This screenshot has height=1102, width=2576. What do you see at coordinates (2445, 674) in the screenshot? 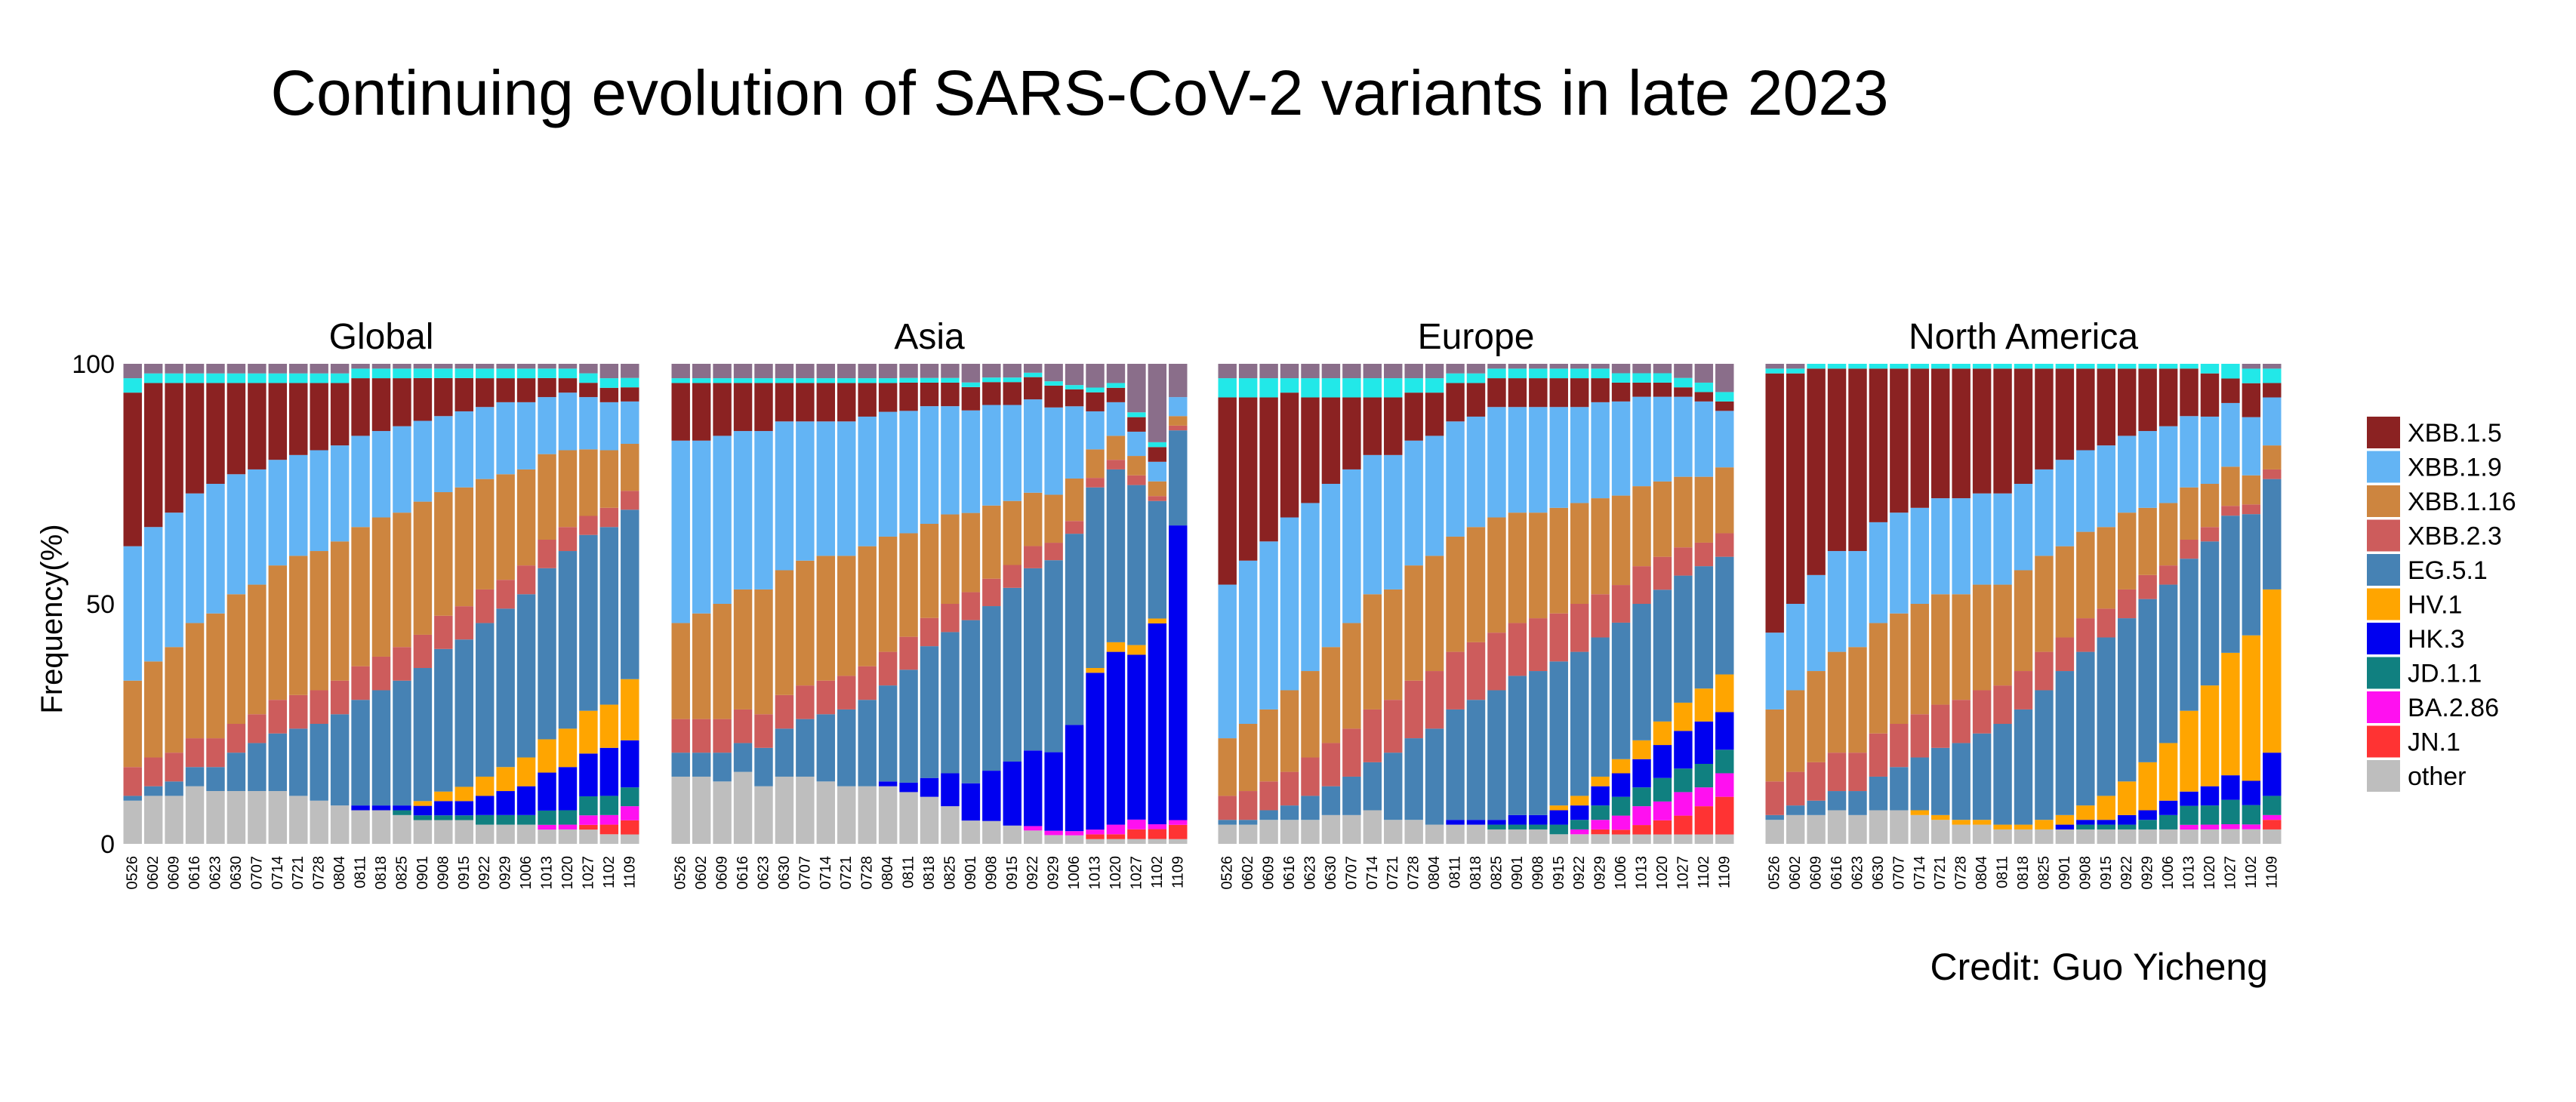
I see `legend-label-jd-1-1: JD.1.1` at bounding box center [2445, 674].